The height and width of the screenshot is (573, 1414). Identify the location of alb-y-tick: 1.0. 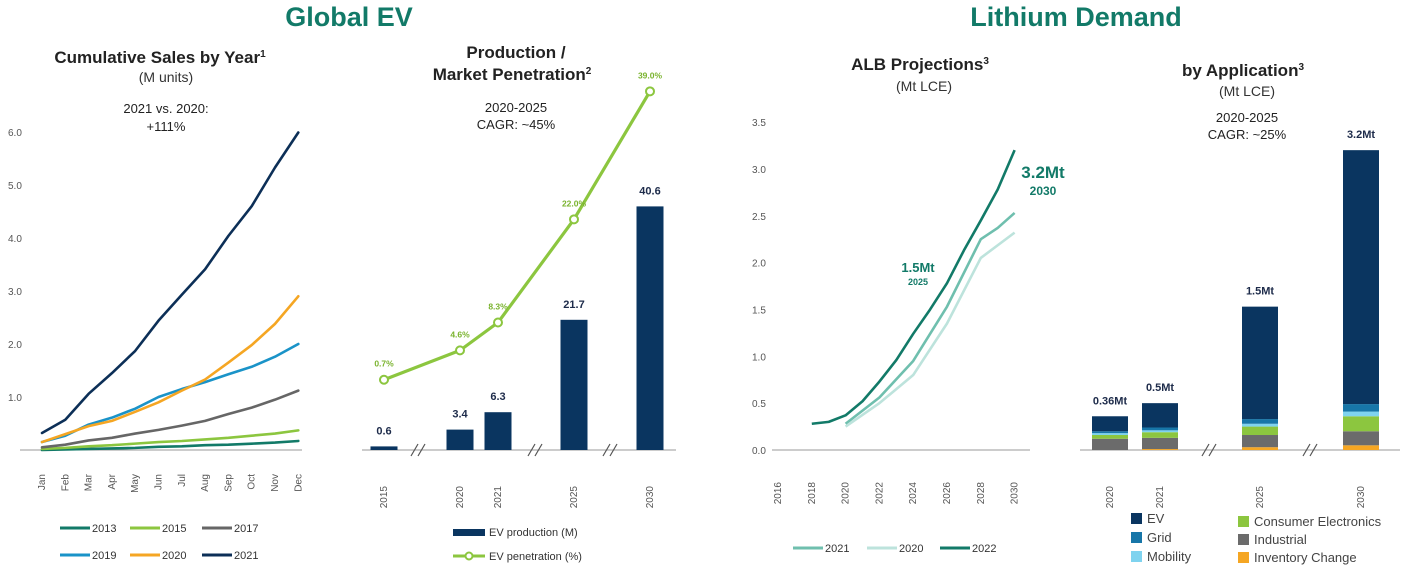
(759, 357).